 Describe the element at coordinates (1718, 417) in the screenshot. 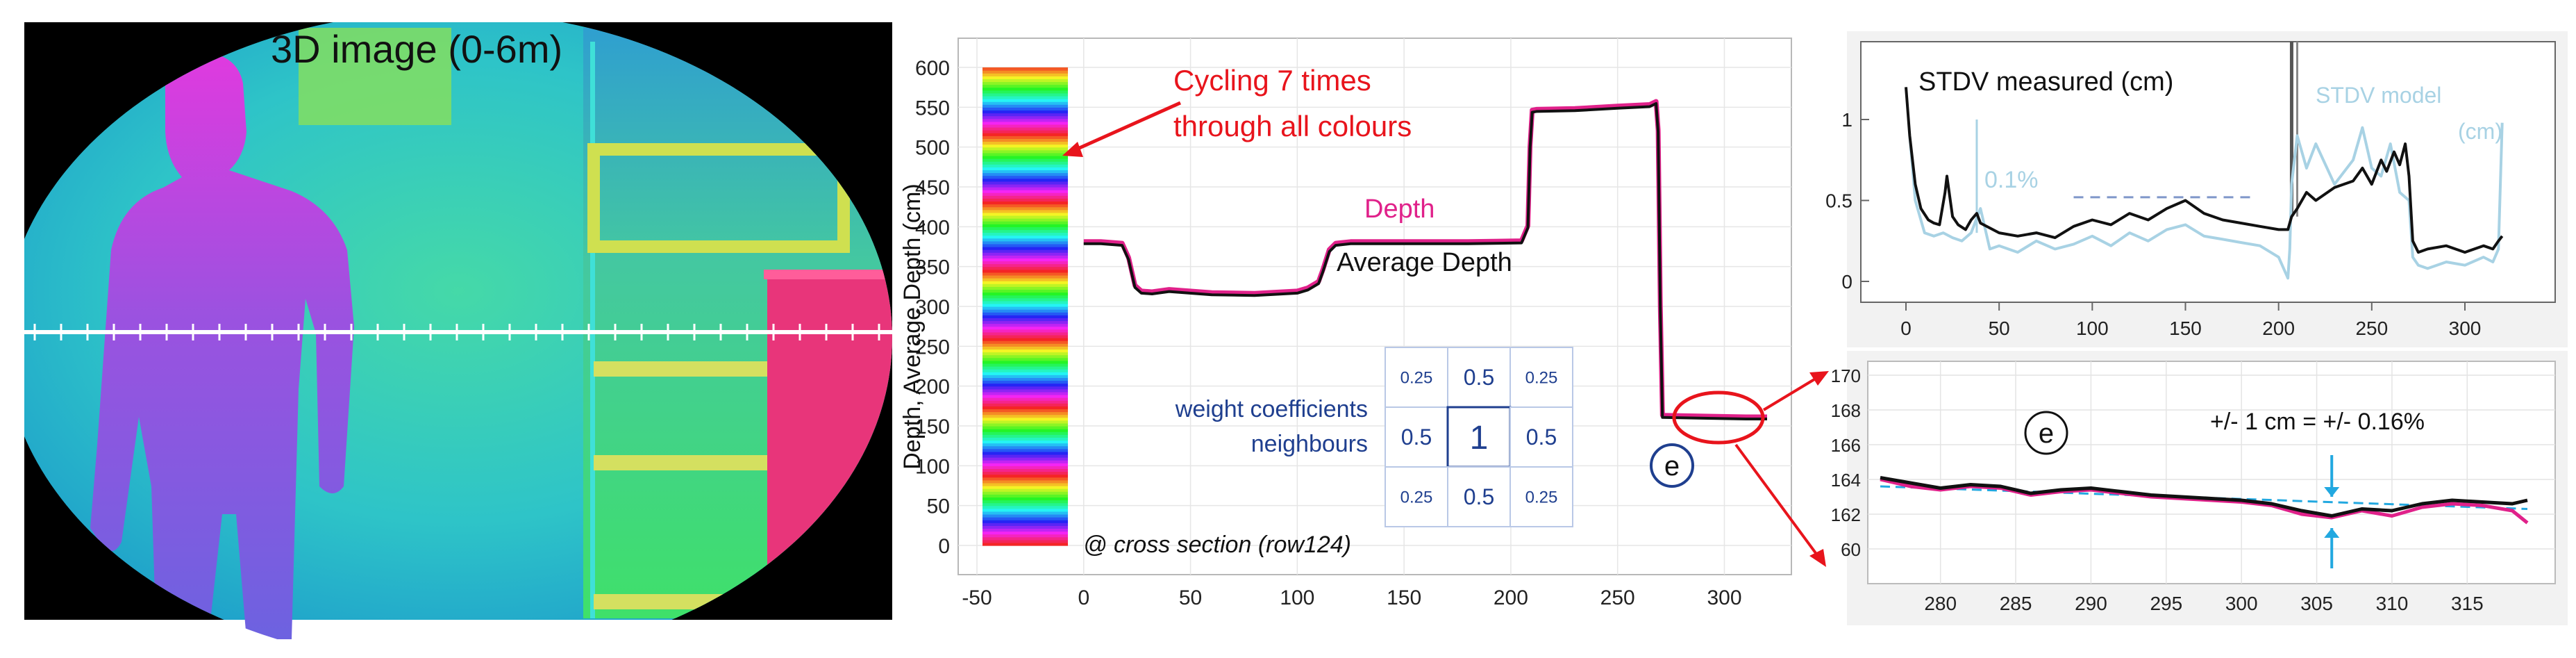

I see `zoom-region-ellipse` at that location.